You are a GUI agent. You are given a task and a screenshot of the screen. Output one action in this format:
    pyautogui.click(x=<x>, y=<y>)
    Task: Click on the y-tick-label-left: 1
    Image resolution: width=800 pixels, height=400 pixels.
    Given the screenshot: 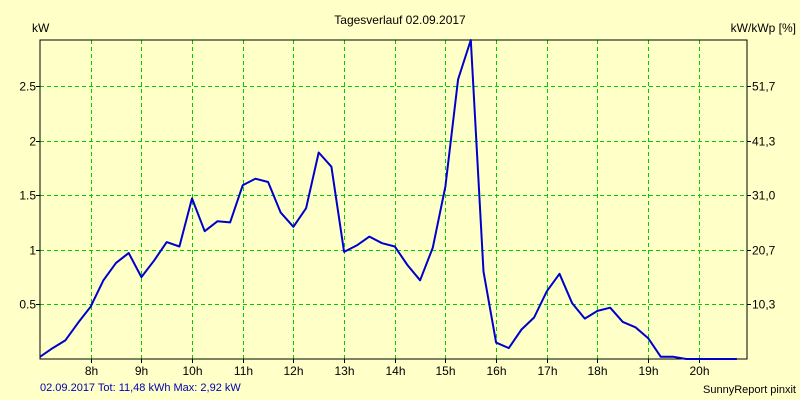 What is the action you would take?
    pyautogui.click(x=32, y=251)
    